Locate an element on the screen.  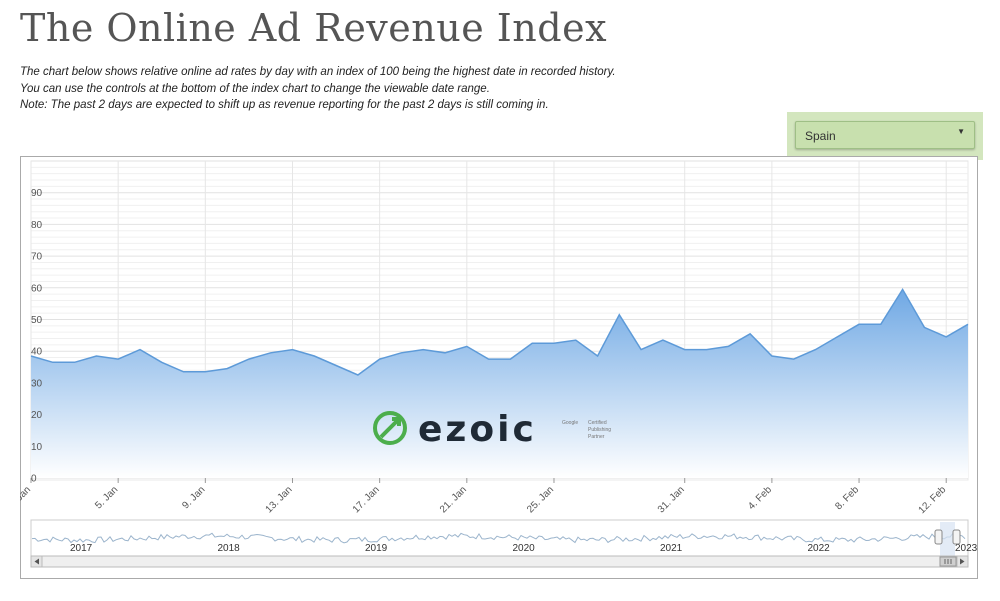
region-select-value: Spain is located at coordinates (820, 136).